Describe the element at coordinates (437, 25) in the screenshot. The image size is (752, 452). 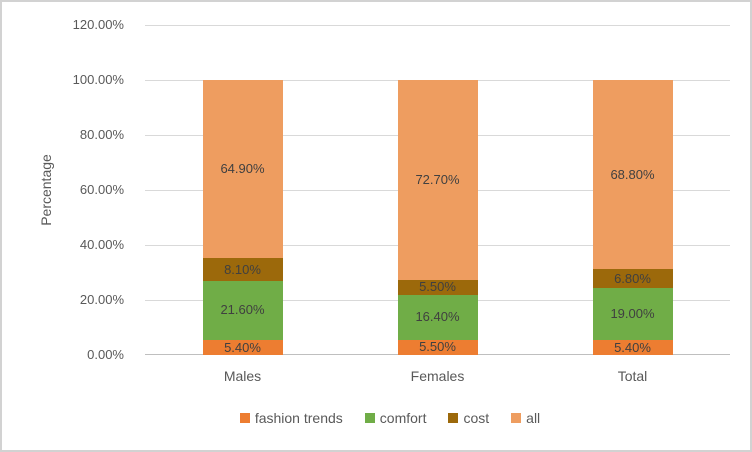
I see `gridline` at that location.